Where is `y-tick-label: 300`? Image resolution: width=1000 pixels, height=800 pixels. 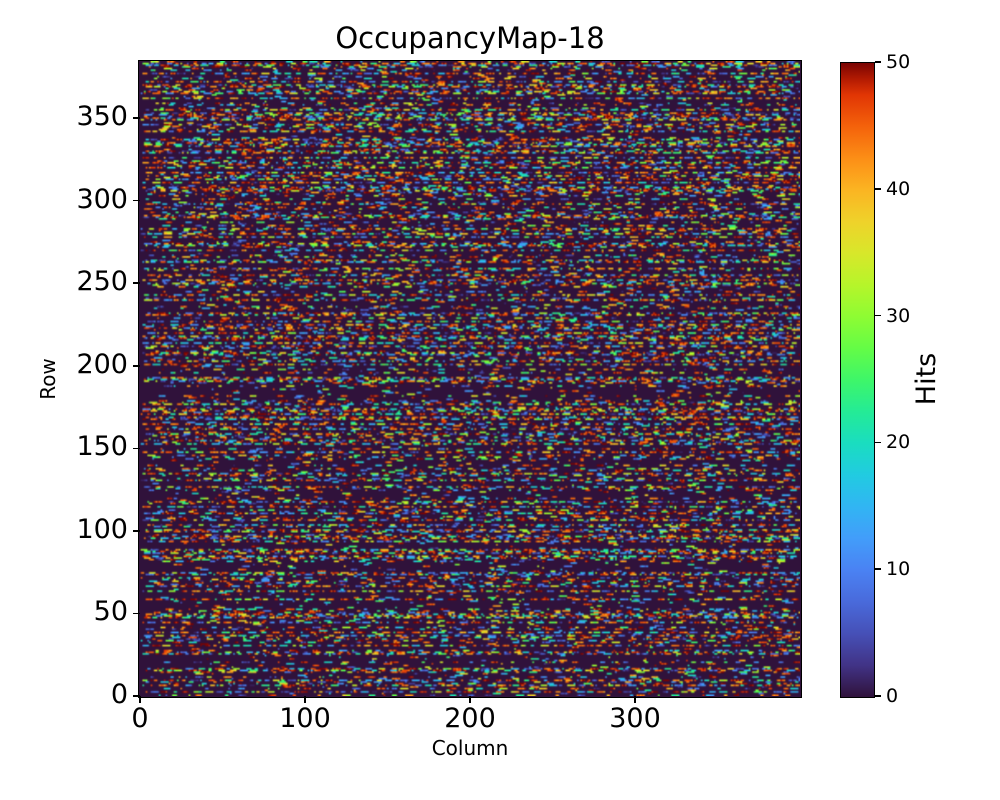
y-tick-label: 300 is located at coordinates (102, 199).